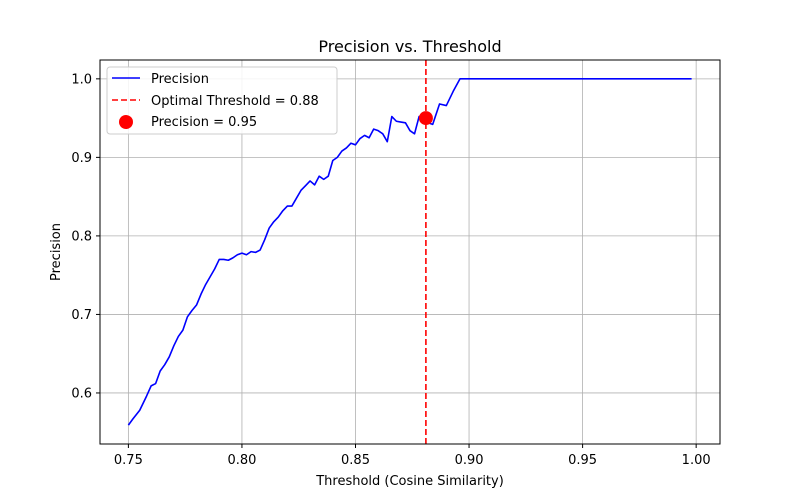 The height and width of the screenshot is (500, 800). Describe the element at coordinates (696, 460) in the screenshot. I see `x-tick-label: 1.00` at that location.